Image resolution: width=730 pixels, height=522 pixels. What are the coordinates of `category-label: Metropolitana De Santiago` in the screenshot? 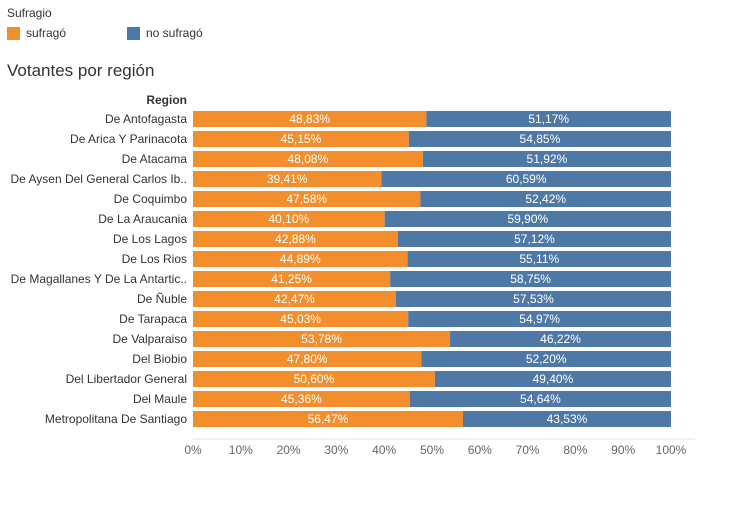 It's located at (116, 419).